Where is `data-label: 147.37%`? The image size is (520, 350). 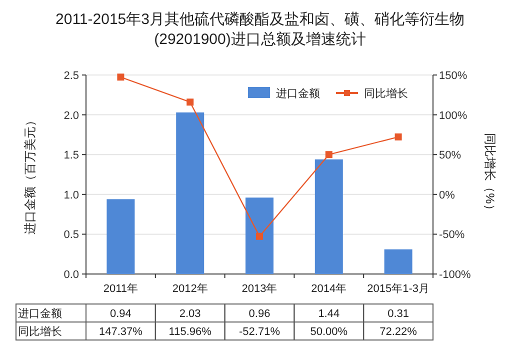
data-label: 147.37% is located at coordinates (120, 332).